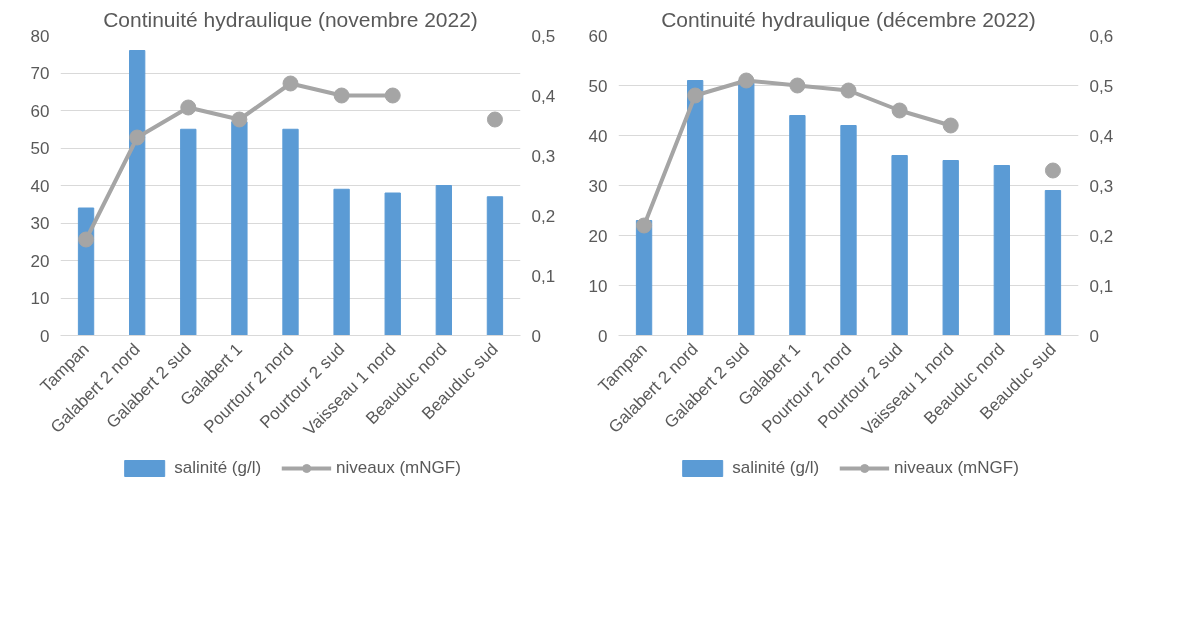  What do you see at coordinates (848, 19) in the screenshot?
I see `chart-title: Continuité hydraulique (décembre 2022)` at bounding box center [848, 19].